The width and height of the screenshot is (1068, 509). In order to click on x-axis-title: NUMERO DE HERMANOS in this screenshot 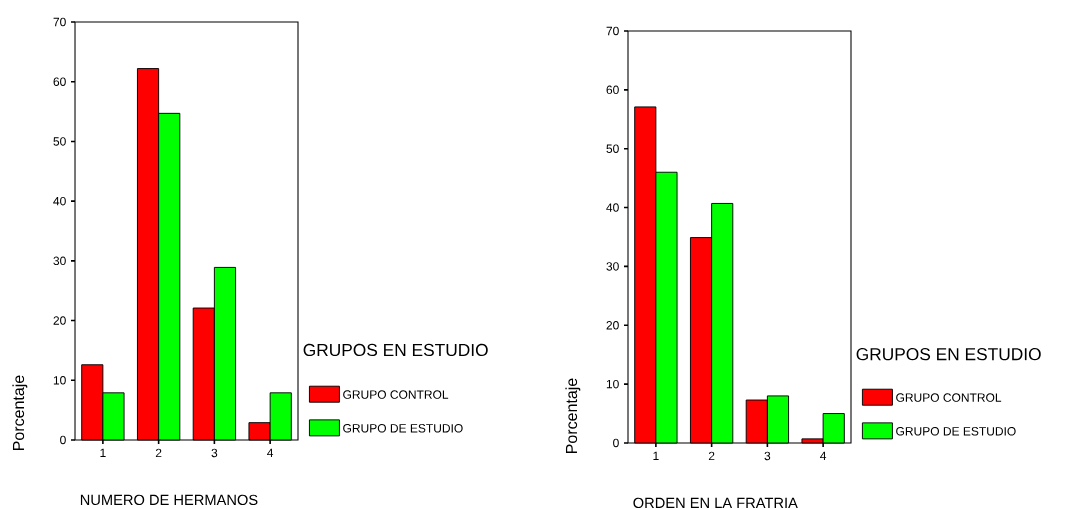, I will do `click(169, 500)`.